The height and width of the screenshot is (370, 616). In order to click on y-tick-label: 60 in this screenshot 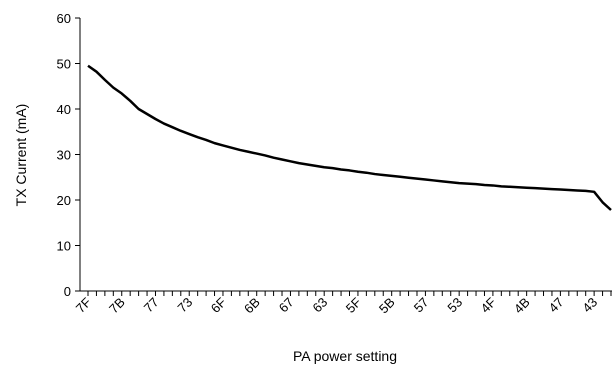, I will do `click(64, 18)`.